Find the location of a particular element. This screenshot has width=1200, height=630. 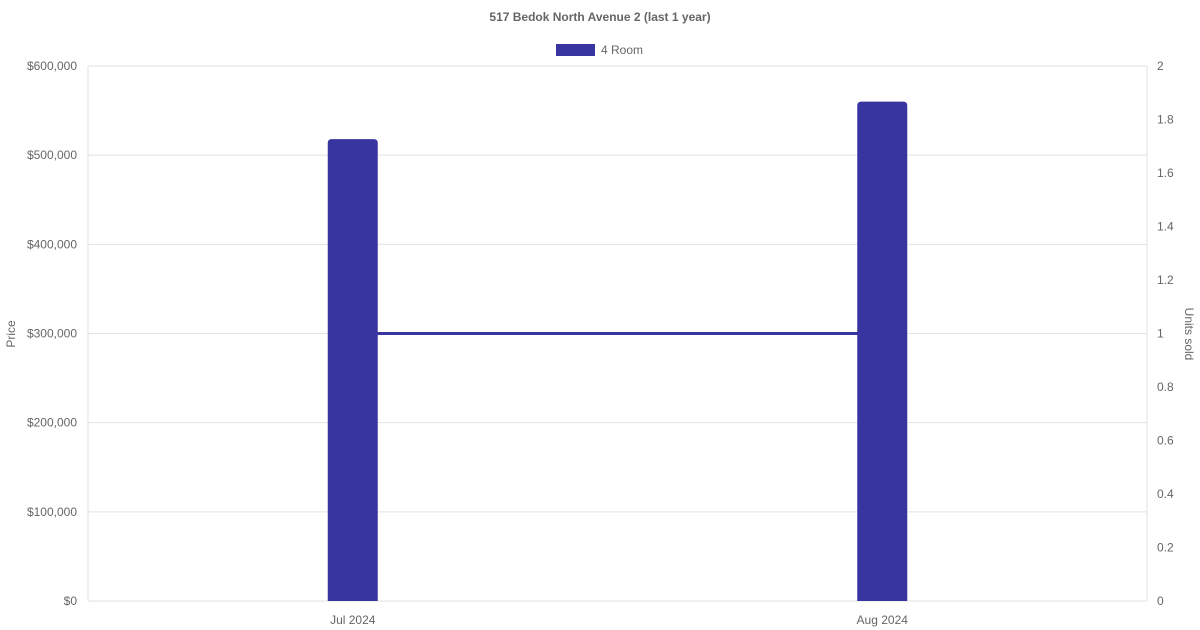

y-axis-label: Price is located at coordinates (11, 334).